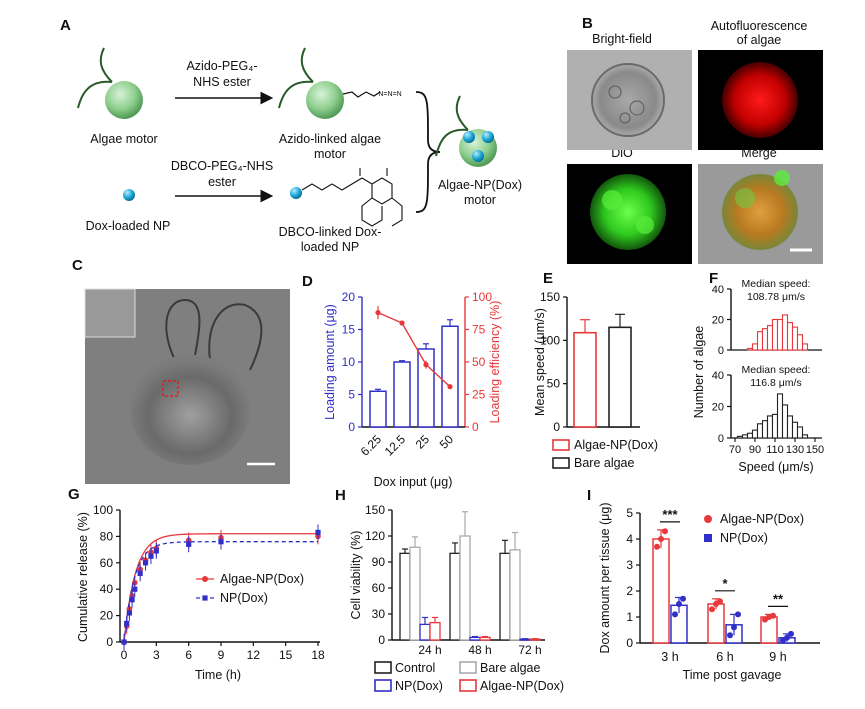 The height and width of the screenshot is (709, 865). Describe the element at coordinates (351, 427) in the screenshot. I see `d-left-y-tick-label: 0` at that location.